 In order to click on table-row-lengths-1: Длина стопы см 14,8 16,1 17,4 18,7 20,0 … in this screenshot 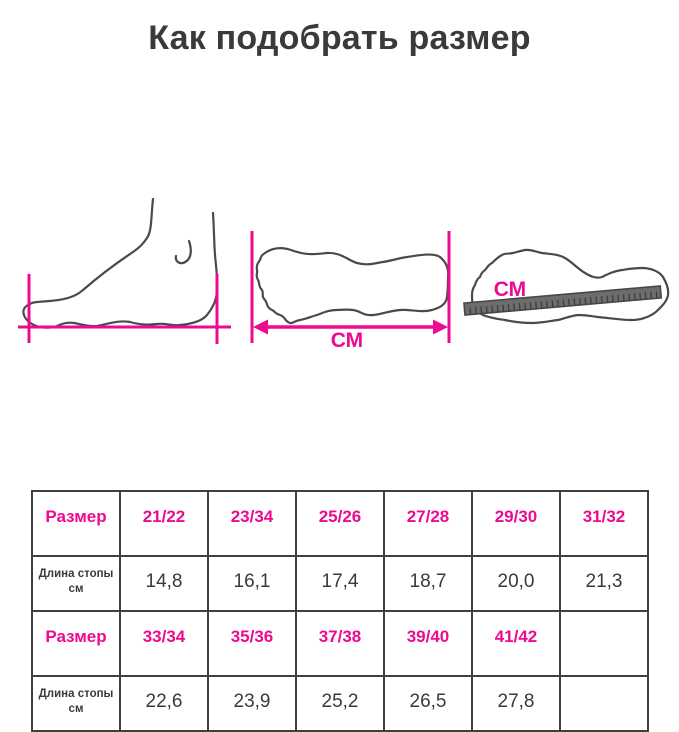, I will do `click(340, 583)`.